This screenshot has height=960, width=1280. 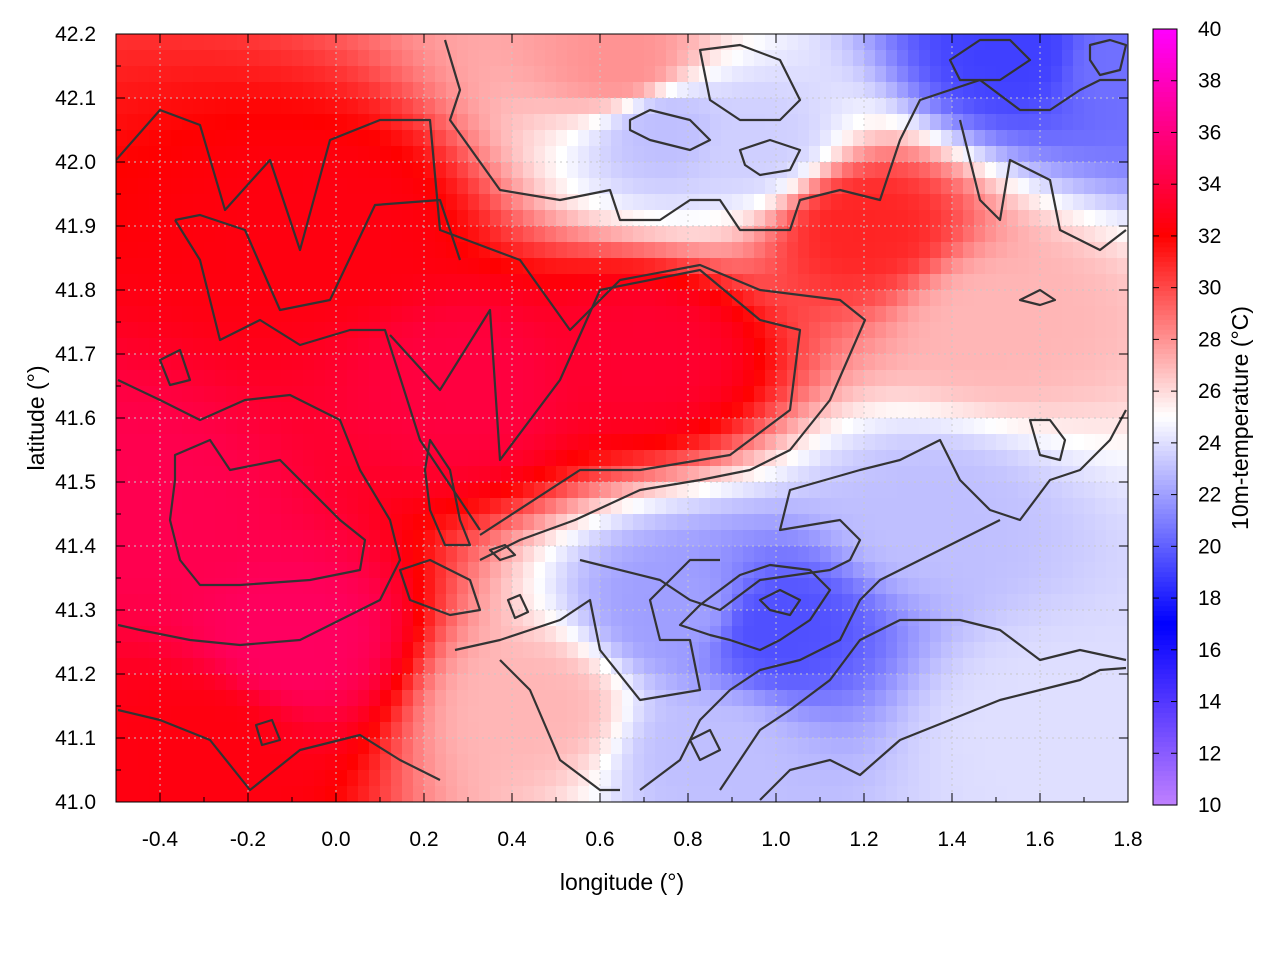 What do you see at coordinates (1108, 57) in the screenshot?
I see `contour-line` at bounding box center [1108, 57].